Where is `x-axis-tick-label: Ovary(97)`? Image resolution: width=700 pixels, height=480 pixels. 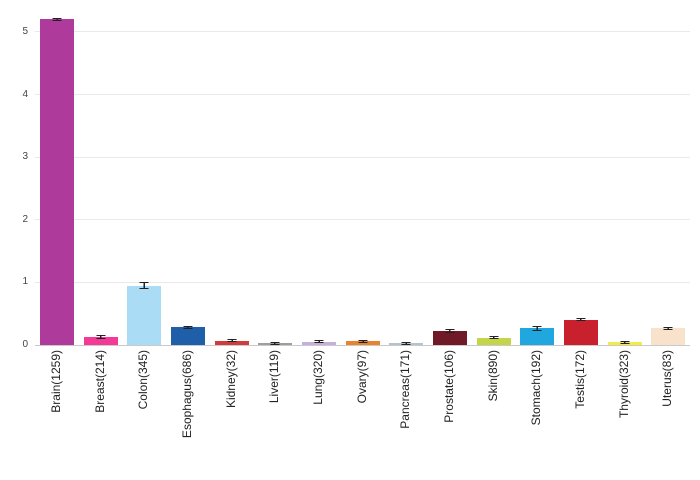 x-axis-tick-label: Ovary(97) is located at coordinates (361, 377).